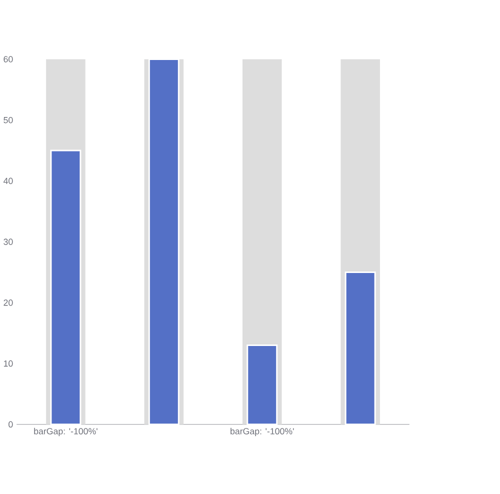 The height and width of the screenshot is (494, 500). What do you see at coordinates (8, 303) in the screenshot?
I see `y-tick-label: 20` at bounding box center [8, 303].